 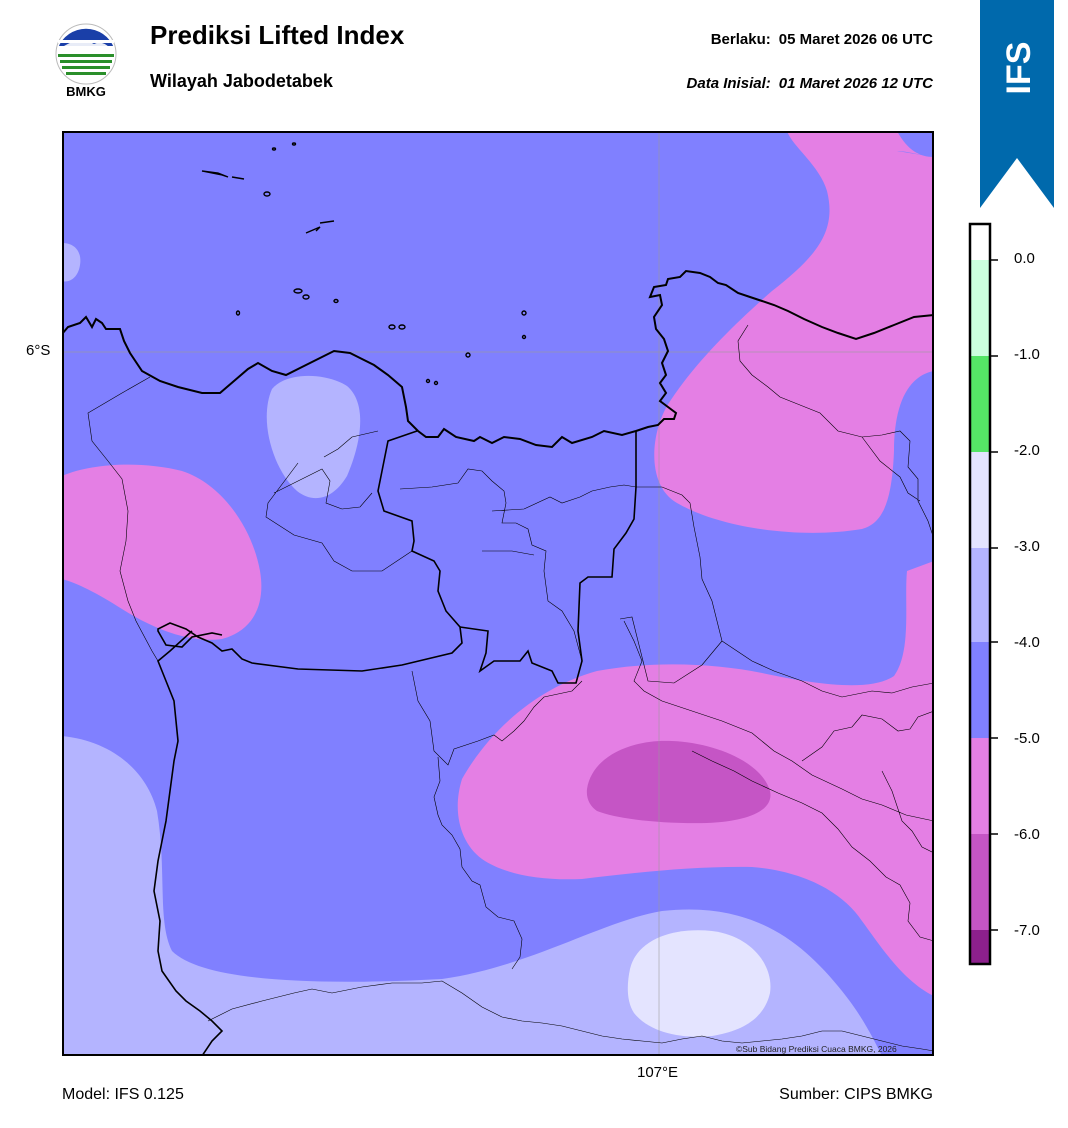 What do you see at coordinates (658, 1072) in the screenshot?
I see `longitude-label: 107°E` at bounding box center [658, 1072].